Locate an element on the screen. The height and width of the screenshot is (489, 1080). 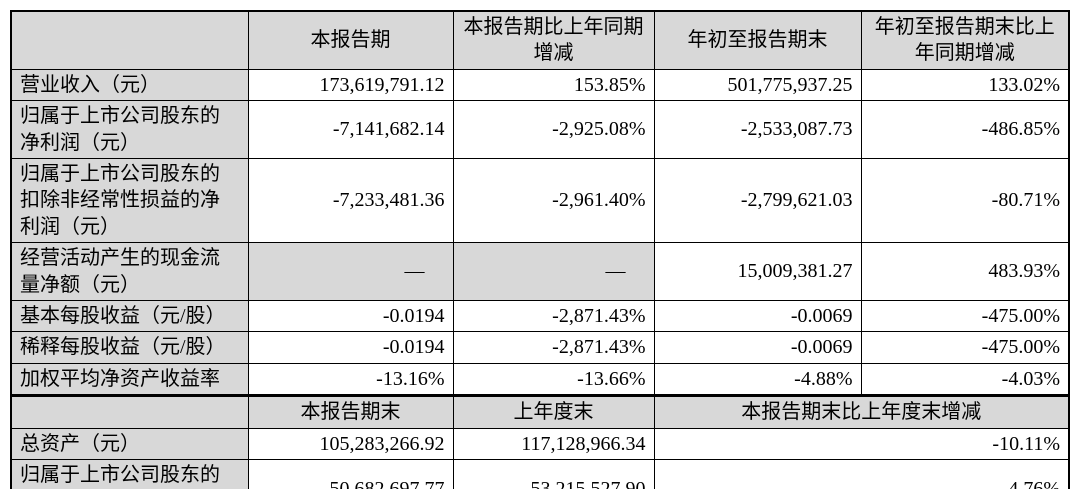
row-label: 基本每股收益（元/股） is located at coordinates (129, 316).